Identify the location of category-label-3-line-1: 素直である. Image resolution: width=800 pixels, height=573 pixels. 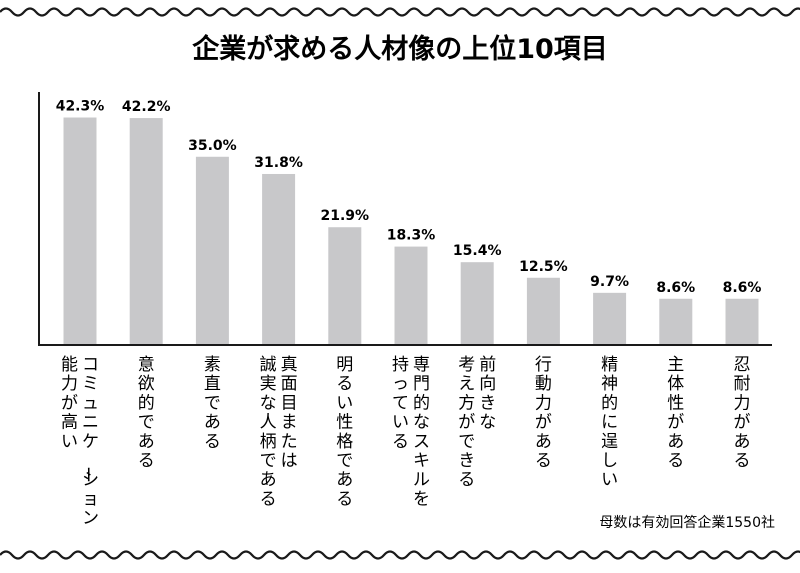
(212, 403).